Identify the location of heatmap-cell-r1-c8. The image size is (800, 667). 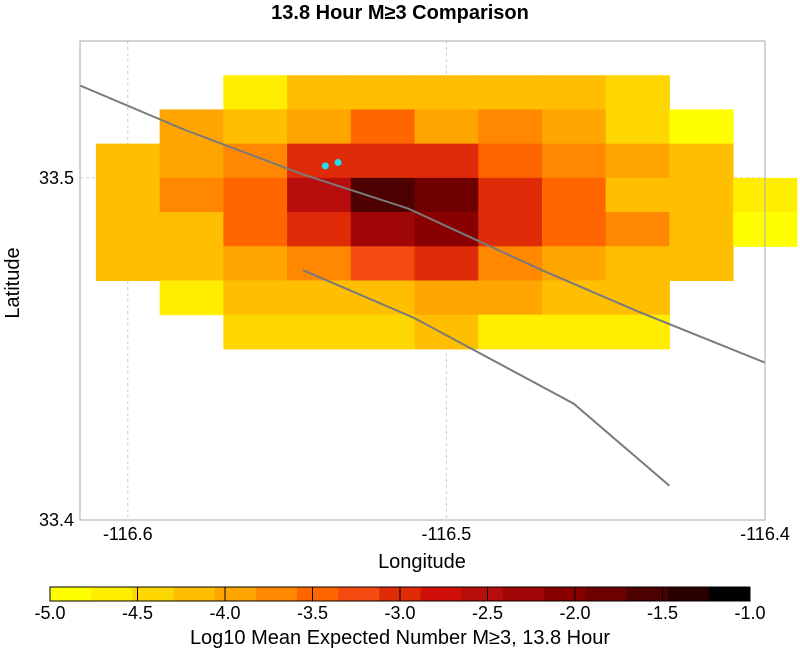
(637, 127).